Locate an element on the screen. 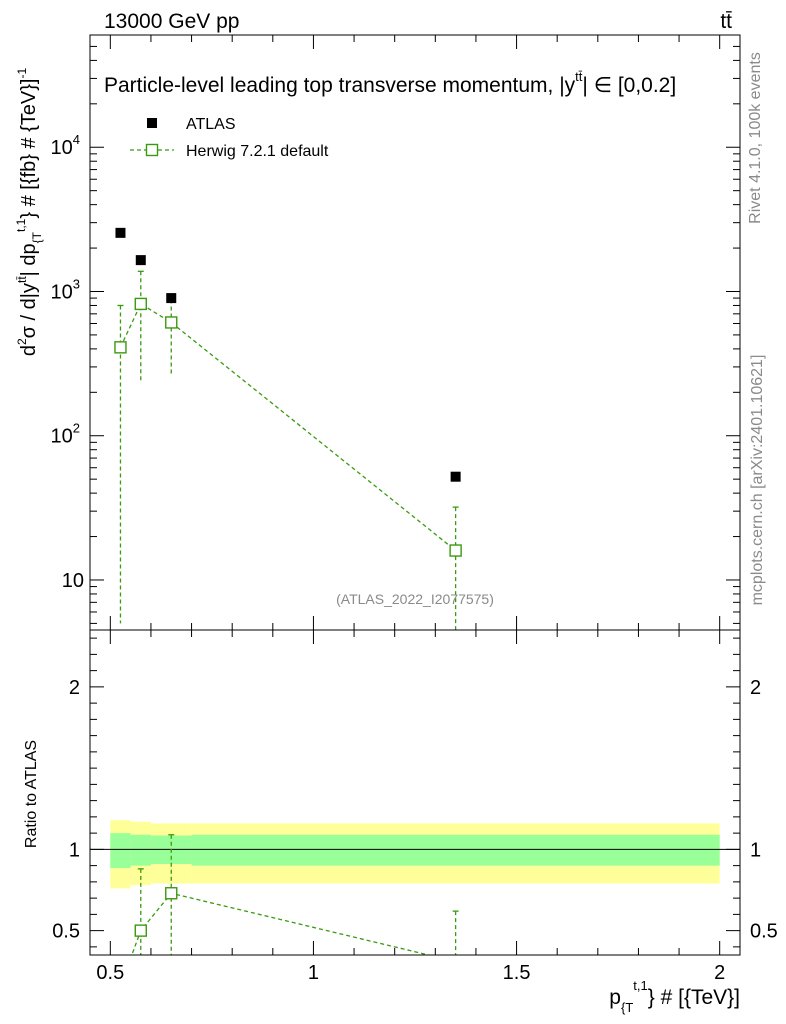  legend-marker-herwig is located at coordinates (152, 150).